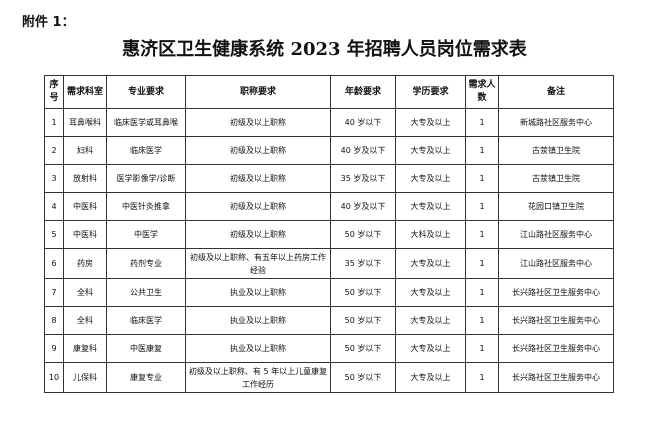  What do you see at coordinates (146, 178) in the screenshot?
I see `table-cell: 医学影像学/诊断` at bounding box center [146, 178].